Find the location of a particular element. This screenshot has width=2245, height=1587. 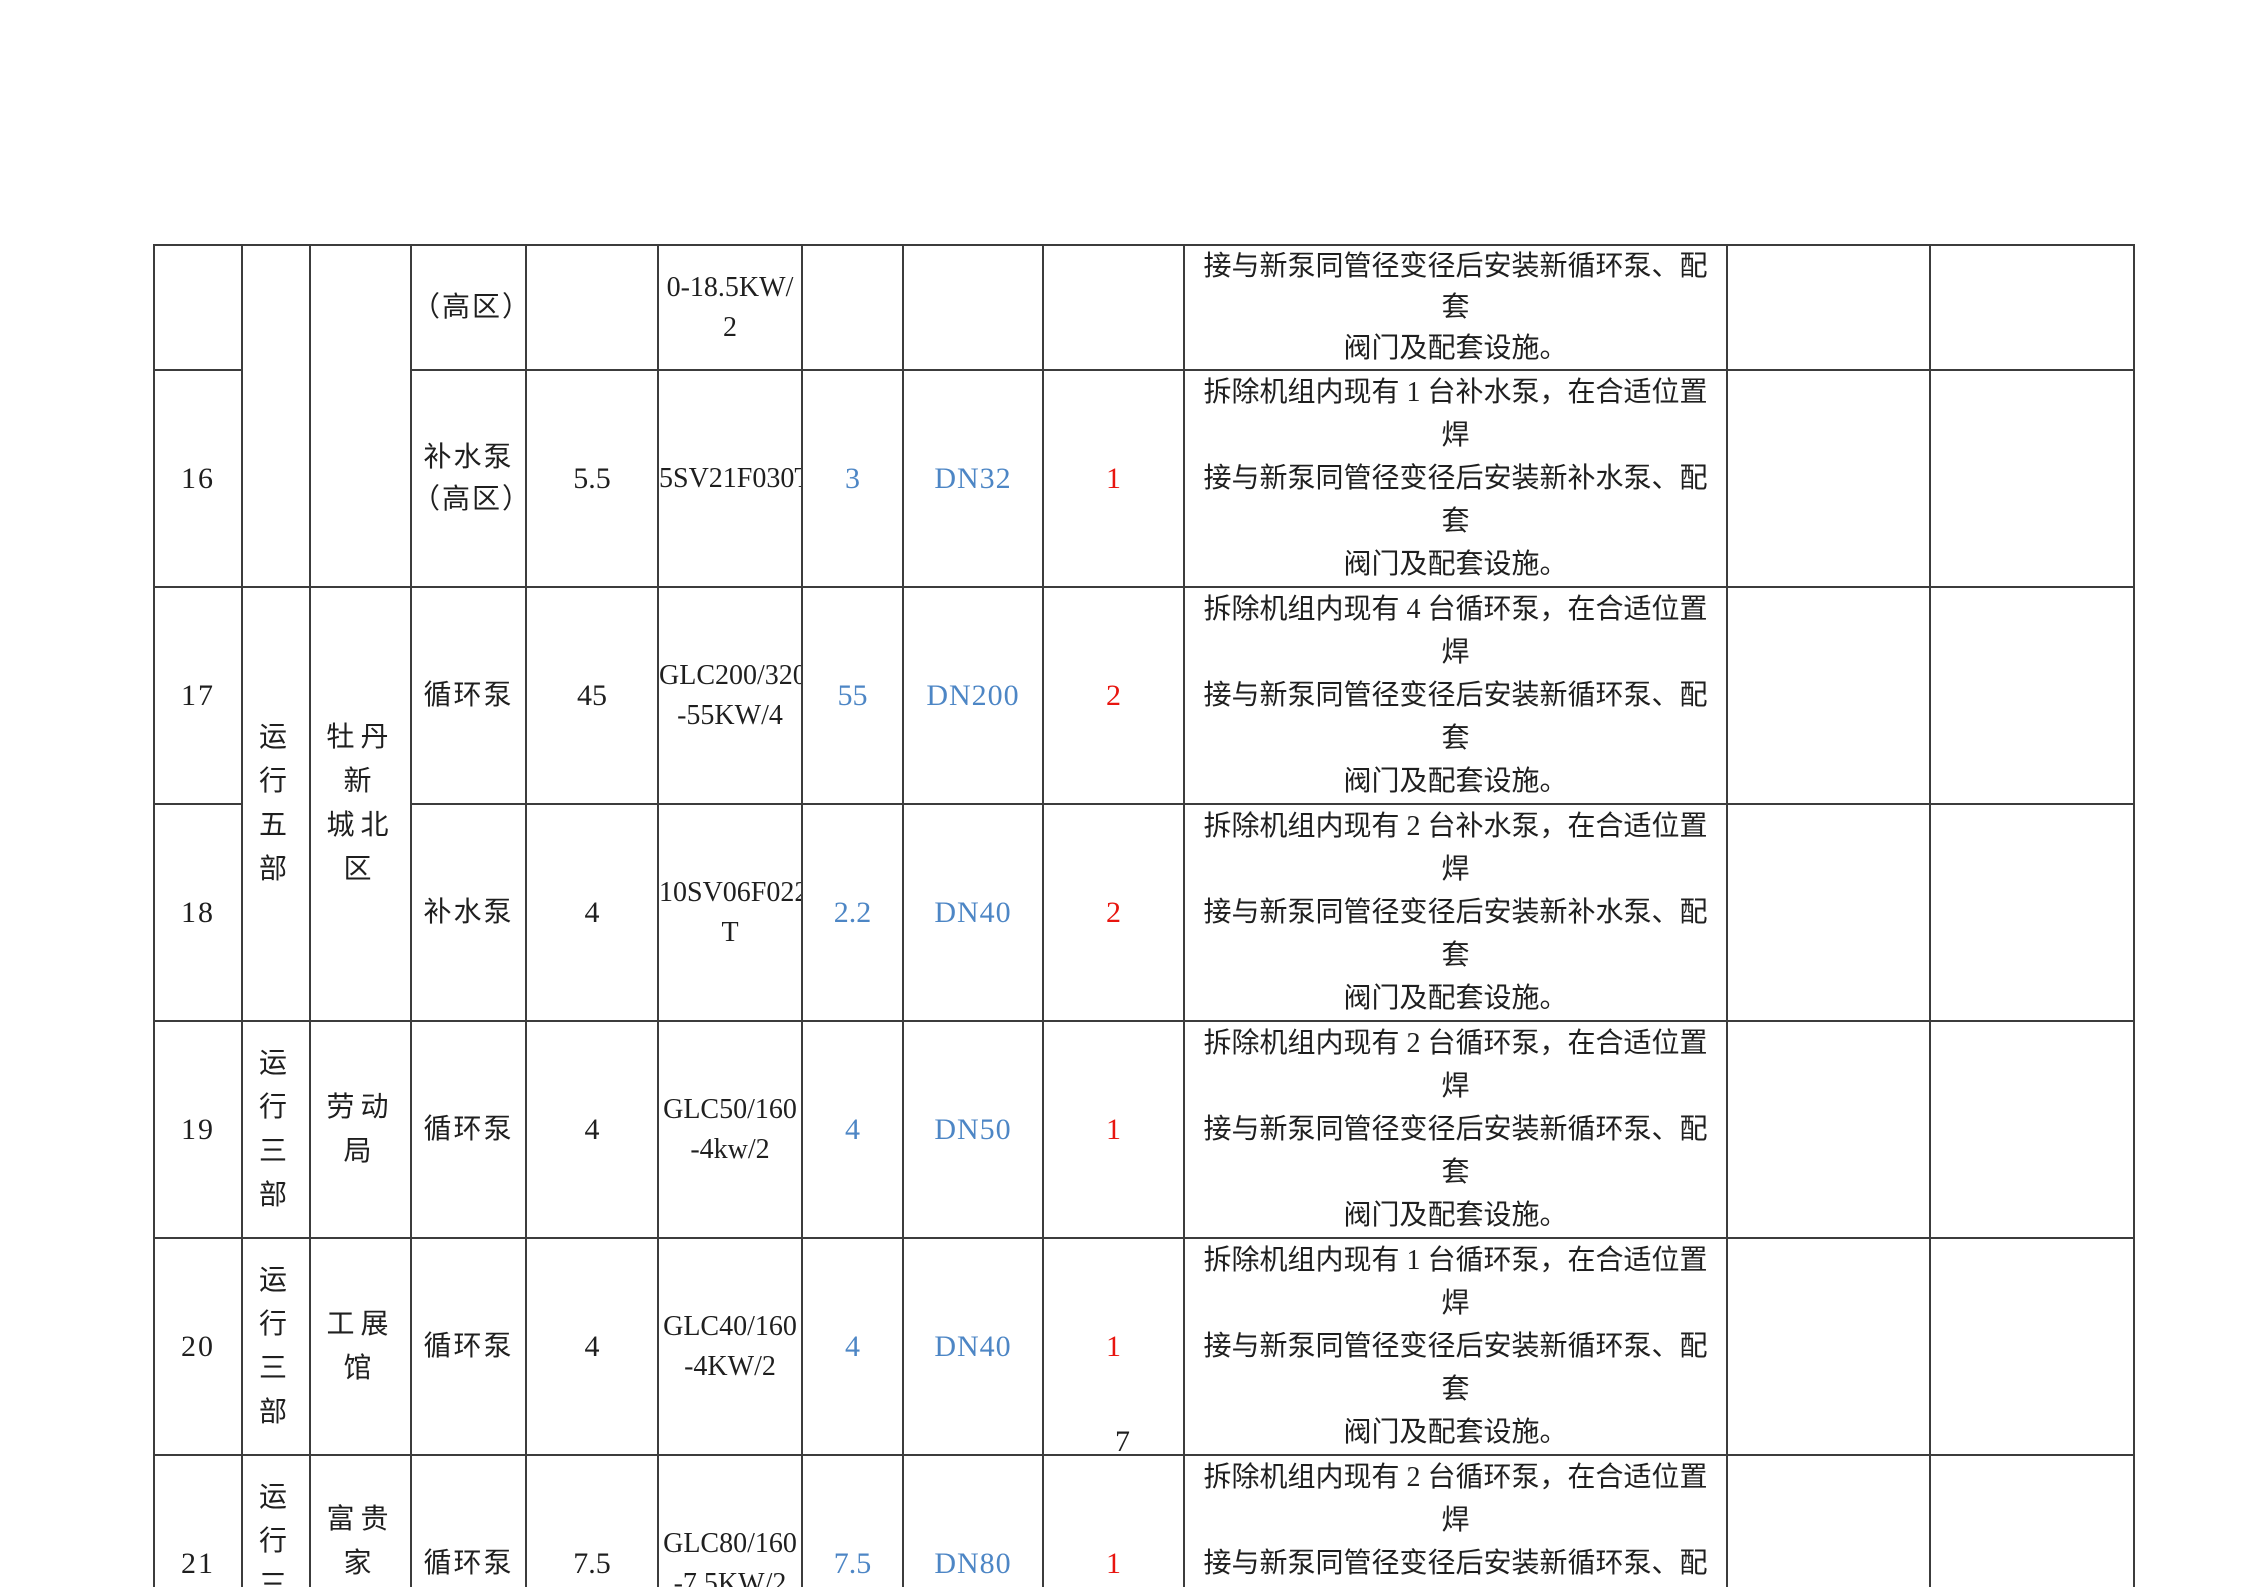

flow-cell: 3 is located at coordinates (852, 478).